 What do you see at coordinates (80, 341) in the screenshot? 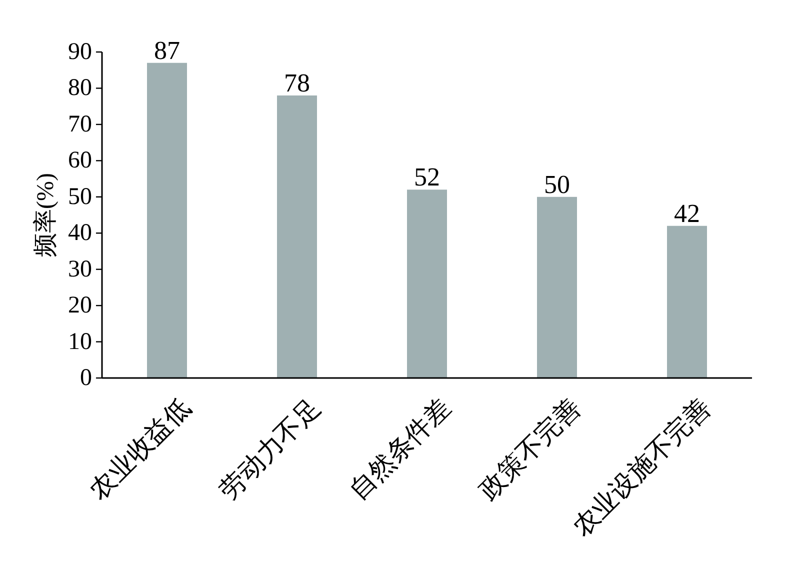
I see `y-tick-label: 10` at bounding box center [80, 341].